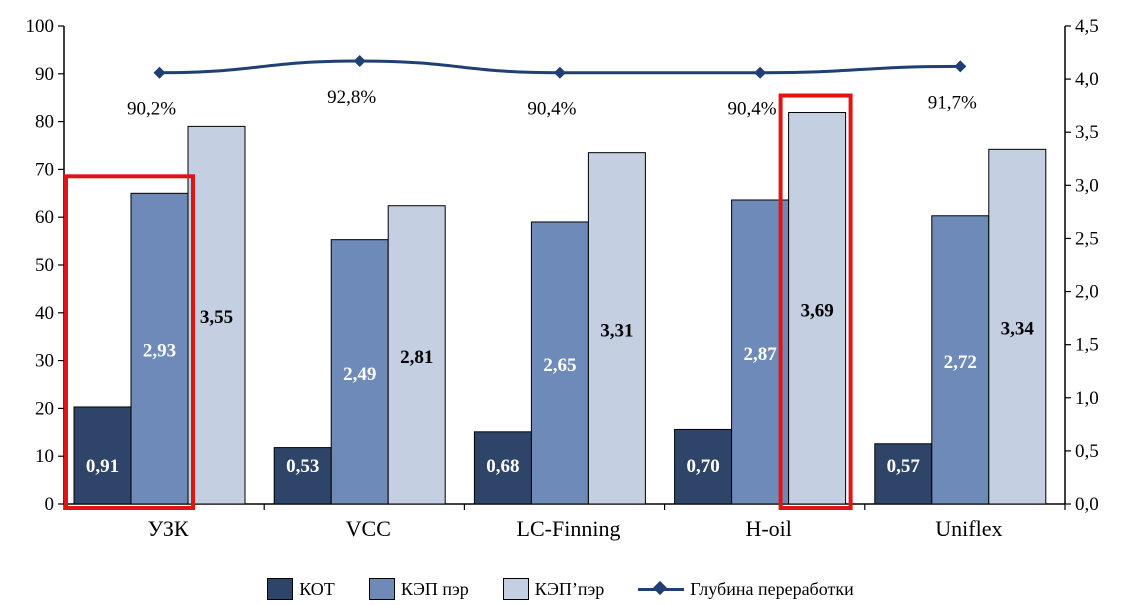 This screenshot has width=1121, height=605. Describe the element at coordinates (102, 466) in the screenshot. I see `bar-data-label: 0,91` at that location.